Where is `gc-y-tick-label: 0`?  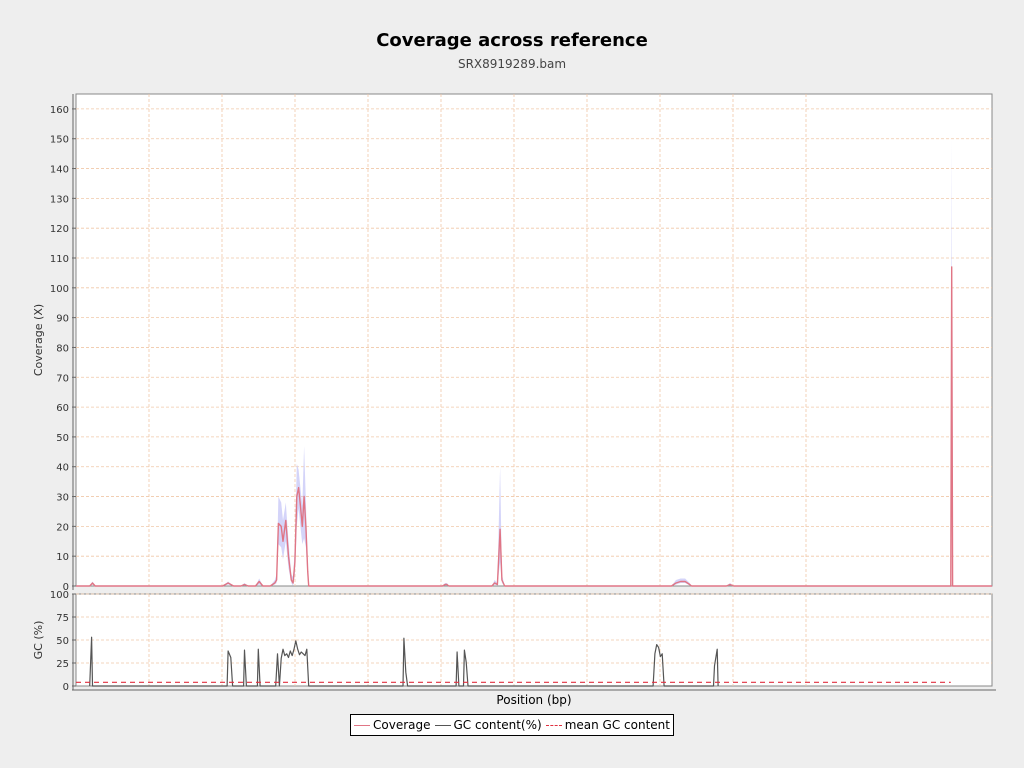 gc-y-tick-label: 0 is located at coordinates (66, 687).